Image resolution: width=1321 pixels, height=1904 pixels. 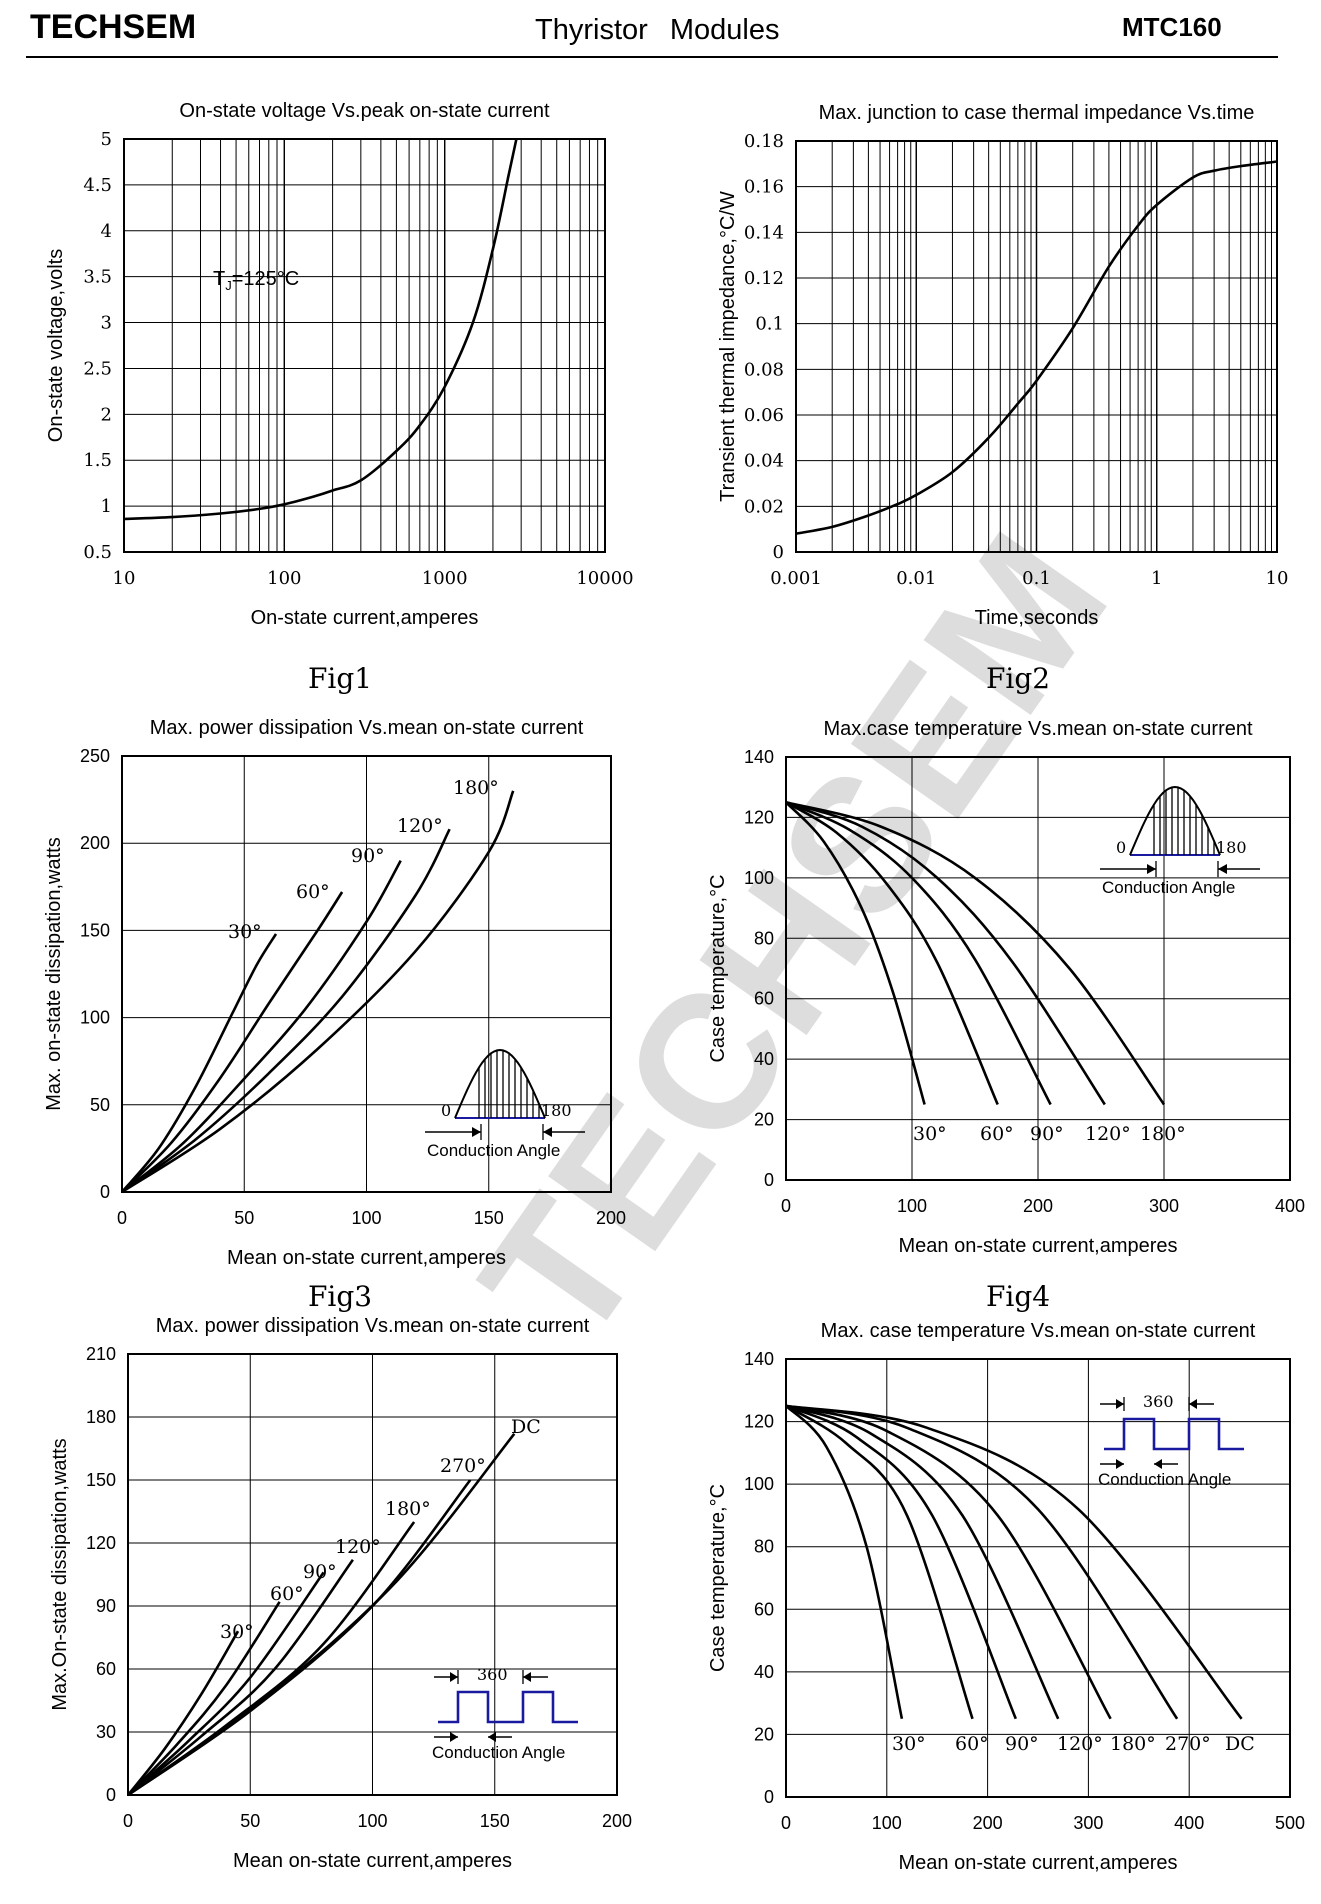 What do you see at coordinates (764, 415) in the screenshot?
I see `y-tick-label: 0.06` at bounding box center [764, 415].